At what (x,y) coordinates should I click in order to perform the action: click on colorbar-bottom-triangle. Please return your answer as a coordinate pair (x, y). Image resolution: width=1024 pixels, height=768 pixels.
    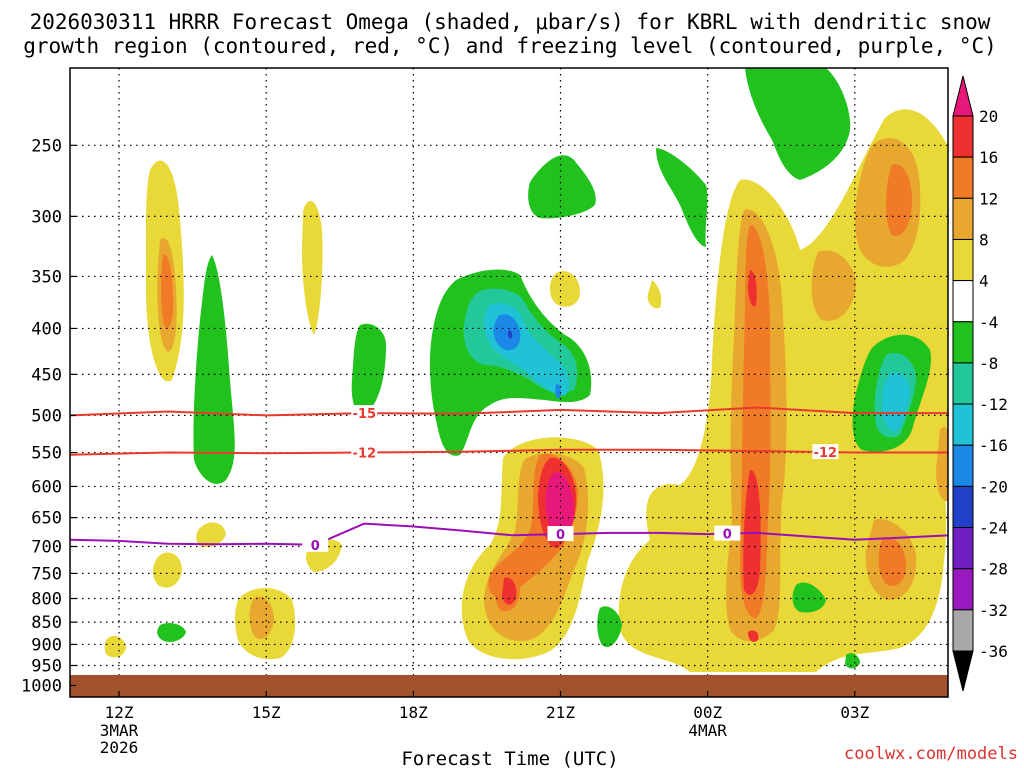
    Looking at the image, I should click on (963, 671).